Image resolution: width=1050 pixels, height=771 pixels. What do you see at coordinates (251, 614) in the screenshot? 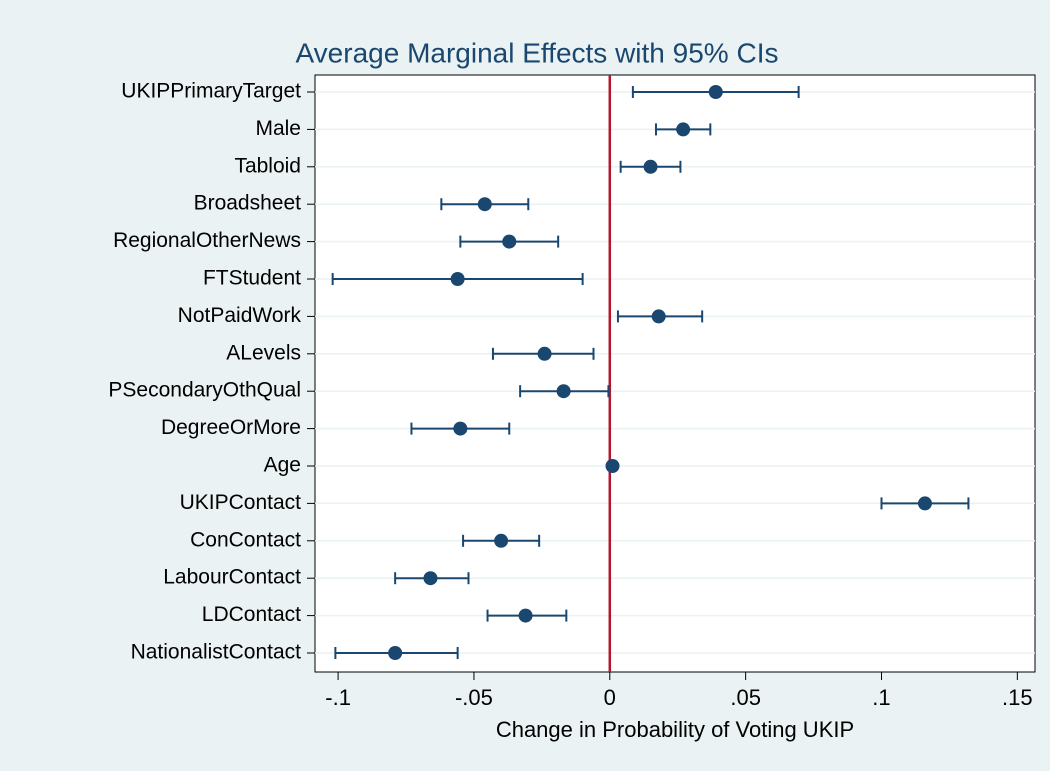
I see `y-tick-label: LDContact` at bounding box center [251, 614].